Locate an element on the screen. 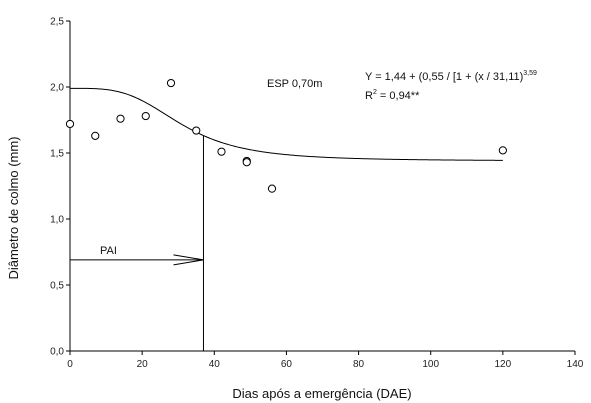 The height and width of the screenshot is (403, 591). fit-curve-group is located at coordinates (286, 124).